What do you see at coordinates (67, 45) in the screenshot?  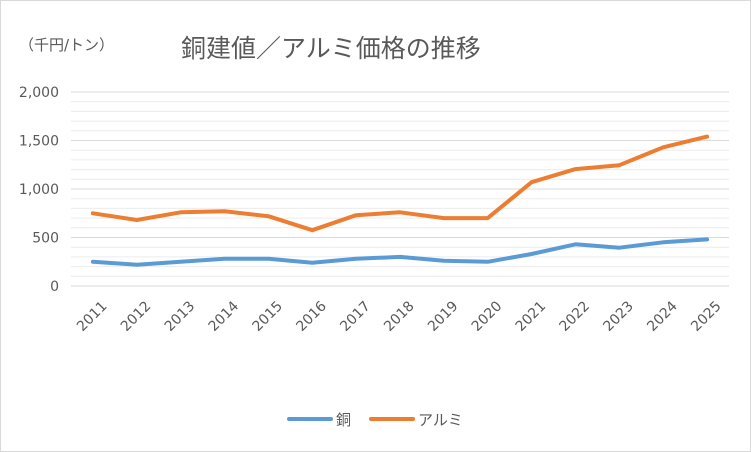 I see `y-unit-label: （千円/トン）` at bounding box center [67, 45].